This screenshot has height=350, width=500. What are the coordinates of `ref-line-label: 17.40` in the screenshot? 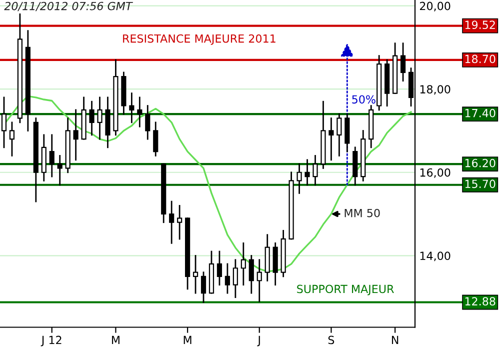 It's located at (480, 113).